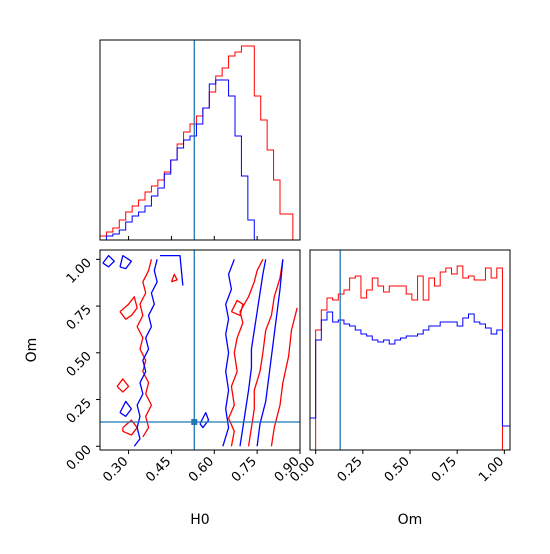 This screenshot has width=550, height=554. I want to click on contour-y-tick-label: 0.50, so click(79, 364).